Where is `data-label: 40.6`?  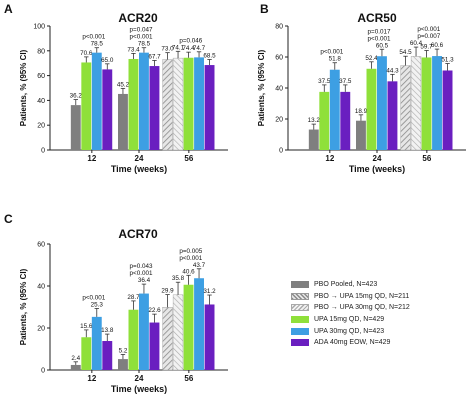
data-label: 40.6 is located at coordinates (188, 271).